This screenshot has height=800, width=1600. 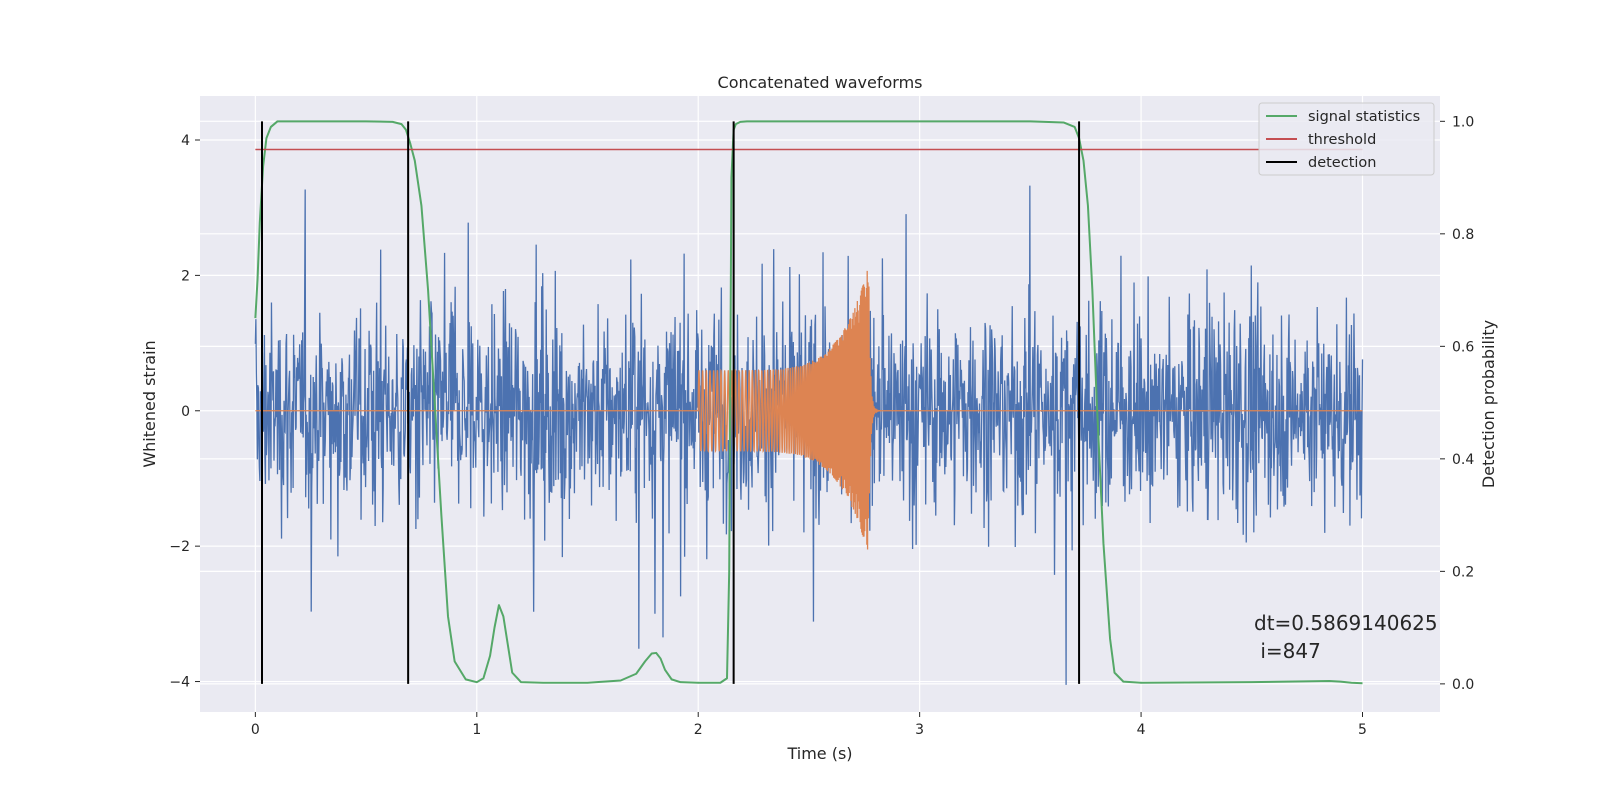 What do you see at coordinates (1488, 404) in the screenshot?
I see `y-axis-right-label: Detection probability` at bounding box center [1488, 404].